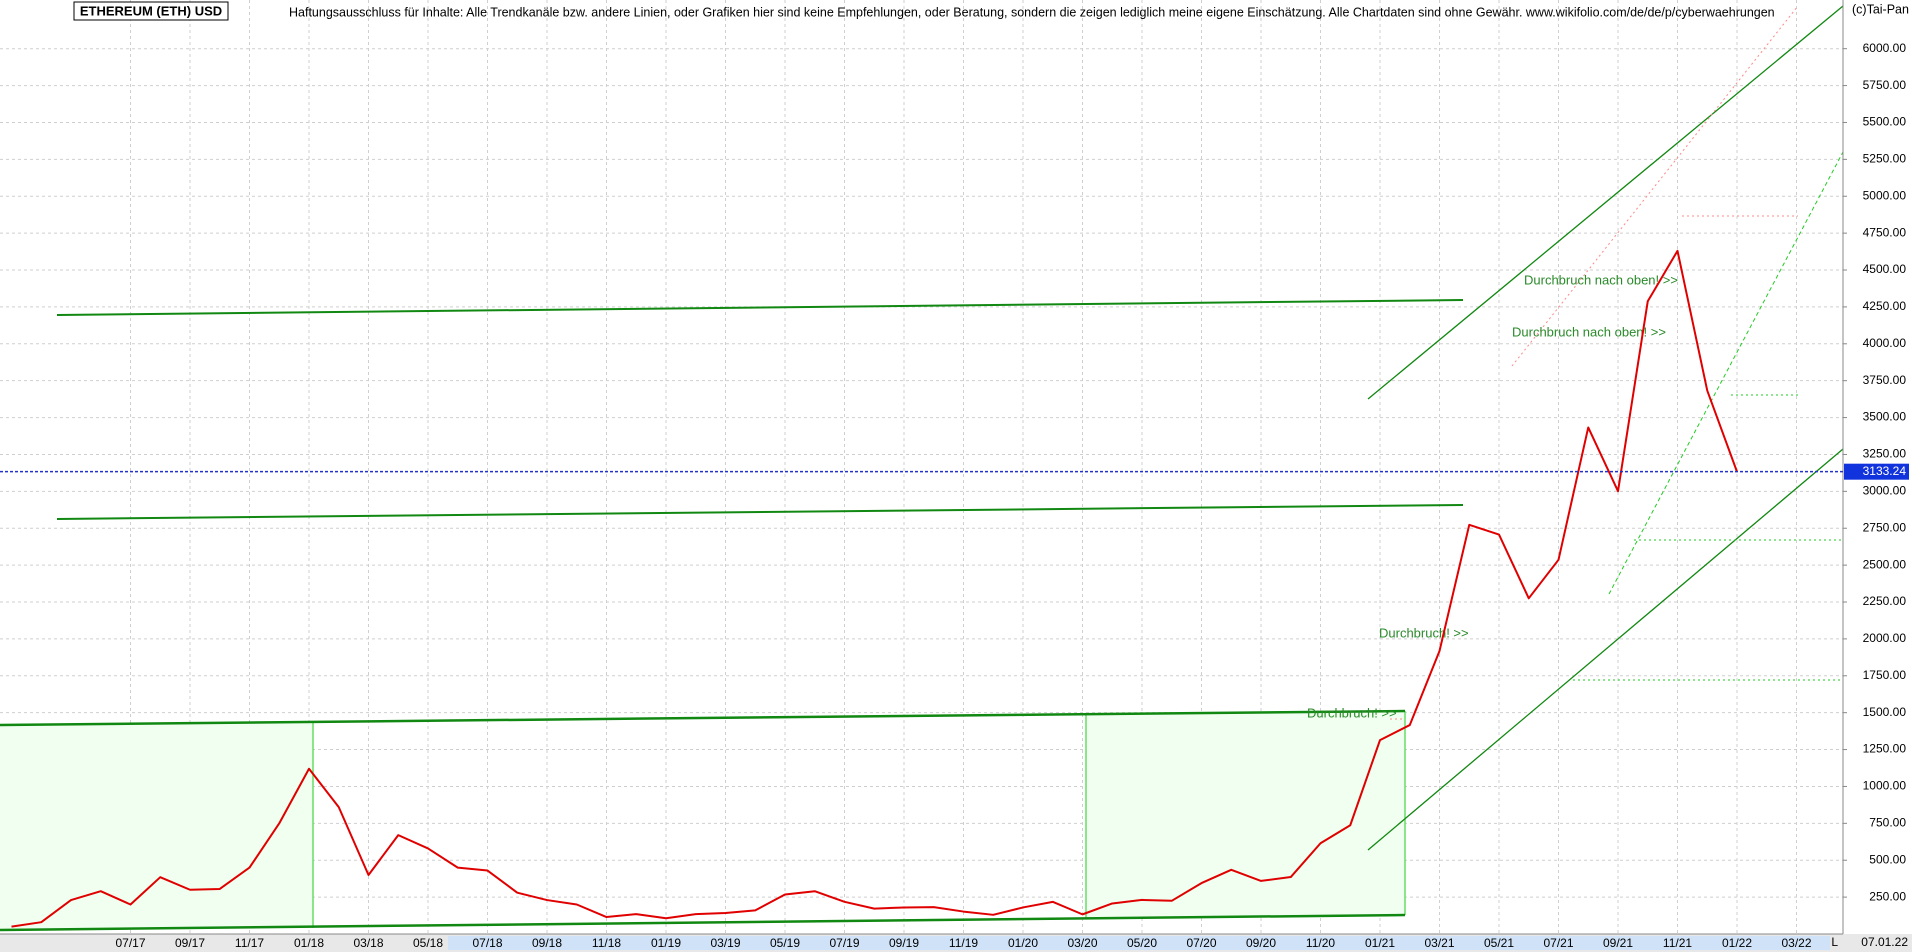 The width and height of the screenshot is (1912, 952). What do you see at coordinates (1885, 675) in the screenshot?
I see `y-tick-label: 1750.00` at bounding box center [1885, 675].